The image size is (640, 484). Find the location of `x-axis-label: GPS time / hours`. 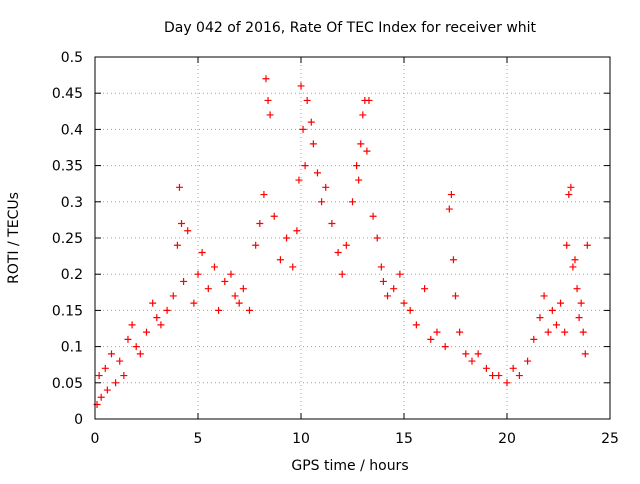

x-axis-label: GPS time / hours is located at coordinates (349, 466).